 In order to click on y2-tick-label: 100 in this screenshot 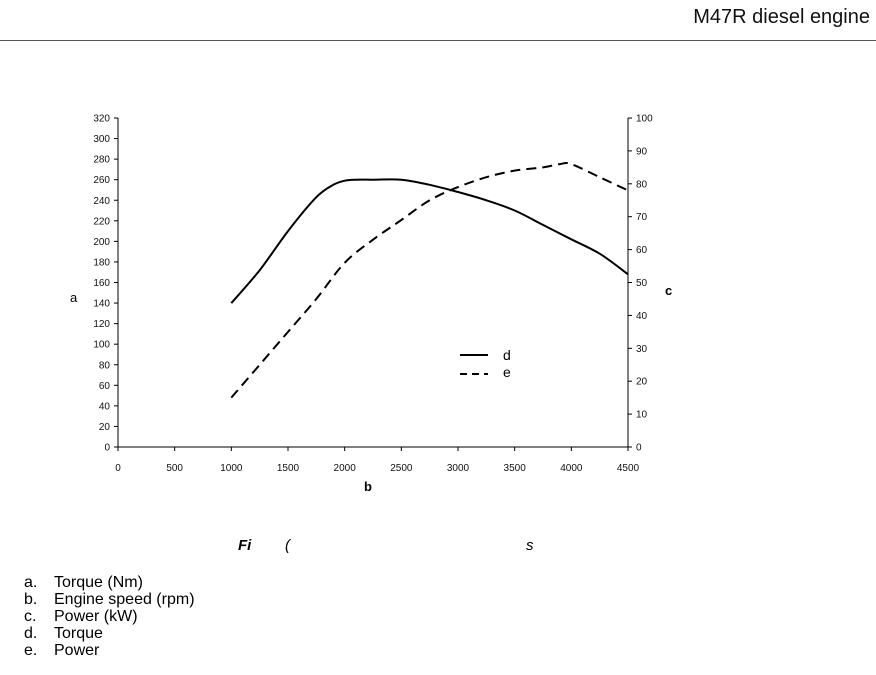, I will do `click(644, 119)`.